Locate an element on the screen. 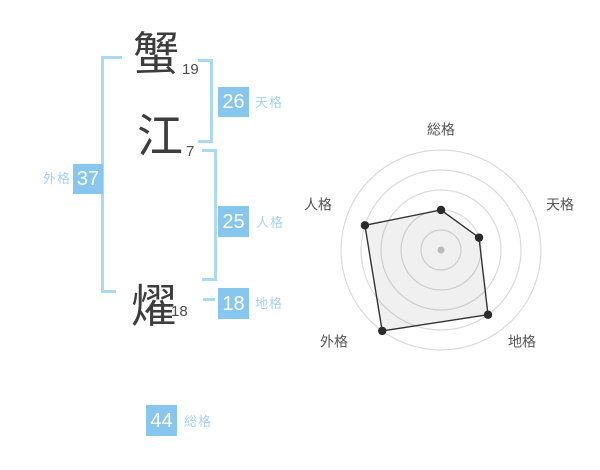 Image resolution: width=600 pixels, height=470 pixels. radar-axis-label: 地格 is located at coordinates (522, 342).